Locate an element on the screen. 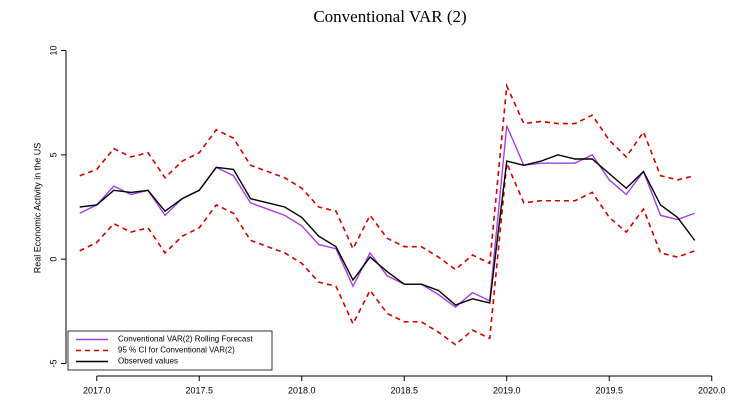 The height and width of the screenshot is (403, 740). x-tick-label: 2019.0 is located at coordinates (507, 390).